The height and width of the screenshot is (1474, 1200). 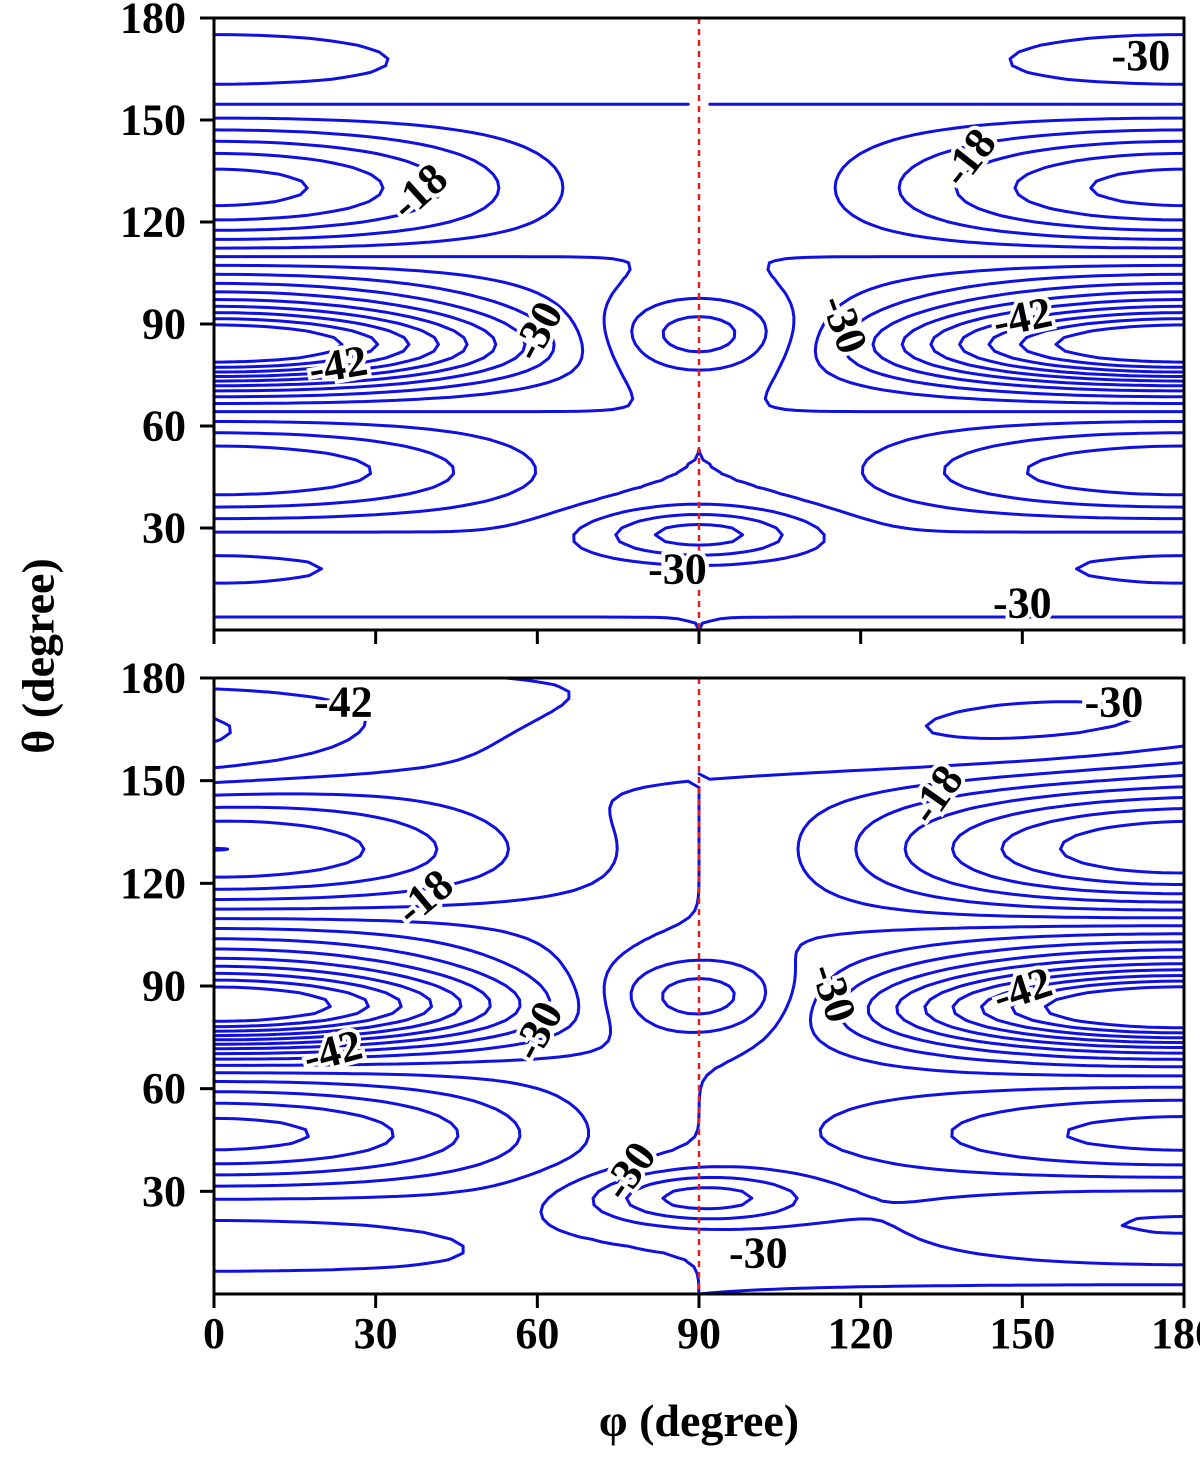 What do you see at coordinates (699, 1420) in the screenshot?
I see `x-axis-title: φ (degree)` at bounding box center [699, 1420].